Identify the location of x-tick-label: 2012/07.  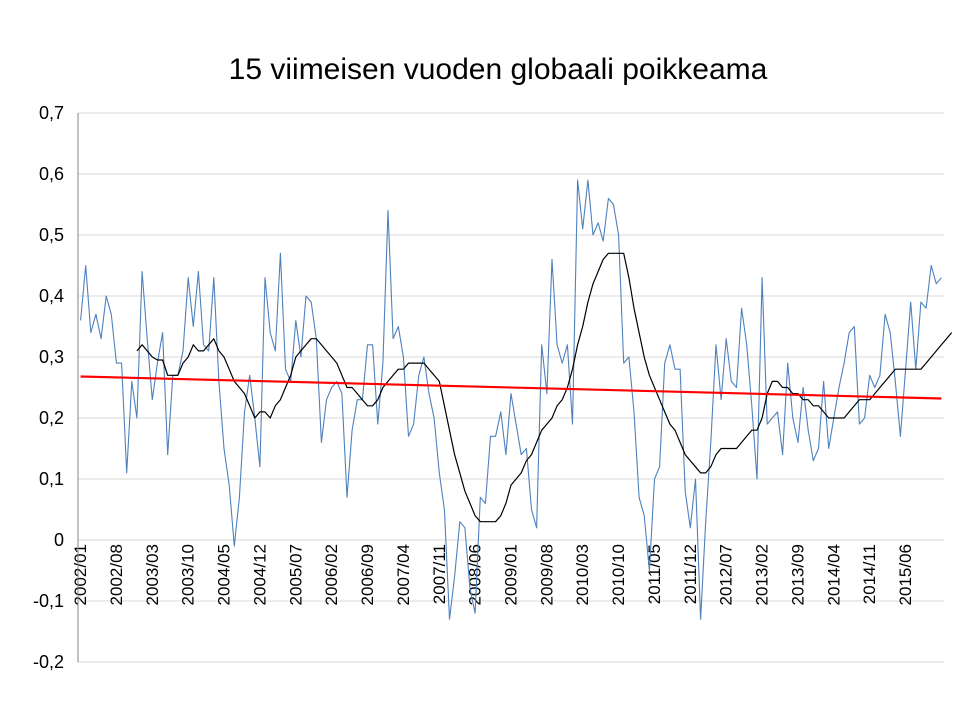
(726, 574).